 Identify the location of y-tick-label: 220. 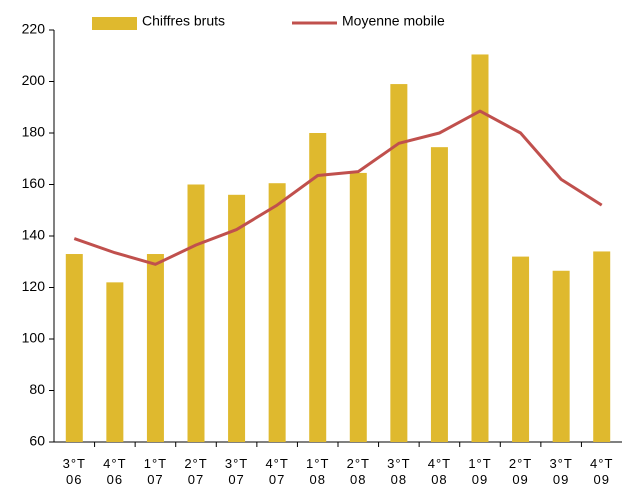
(34, 29).